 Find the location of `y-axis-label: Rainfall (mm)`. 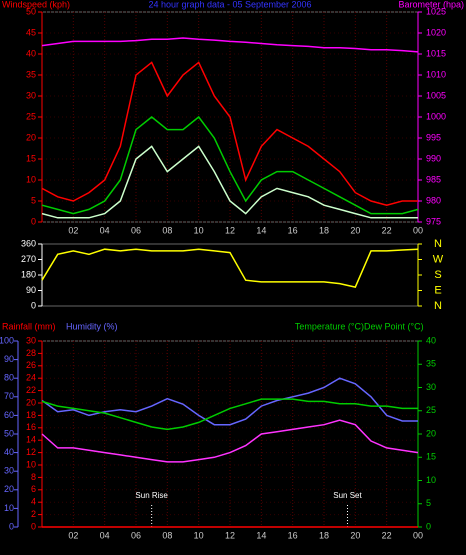

y-axis-label: Rainfall (mm) is located at coordinates (29, 326).